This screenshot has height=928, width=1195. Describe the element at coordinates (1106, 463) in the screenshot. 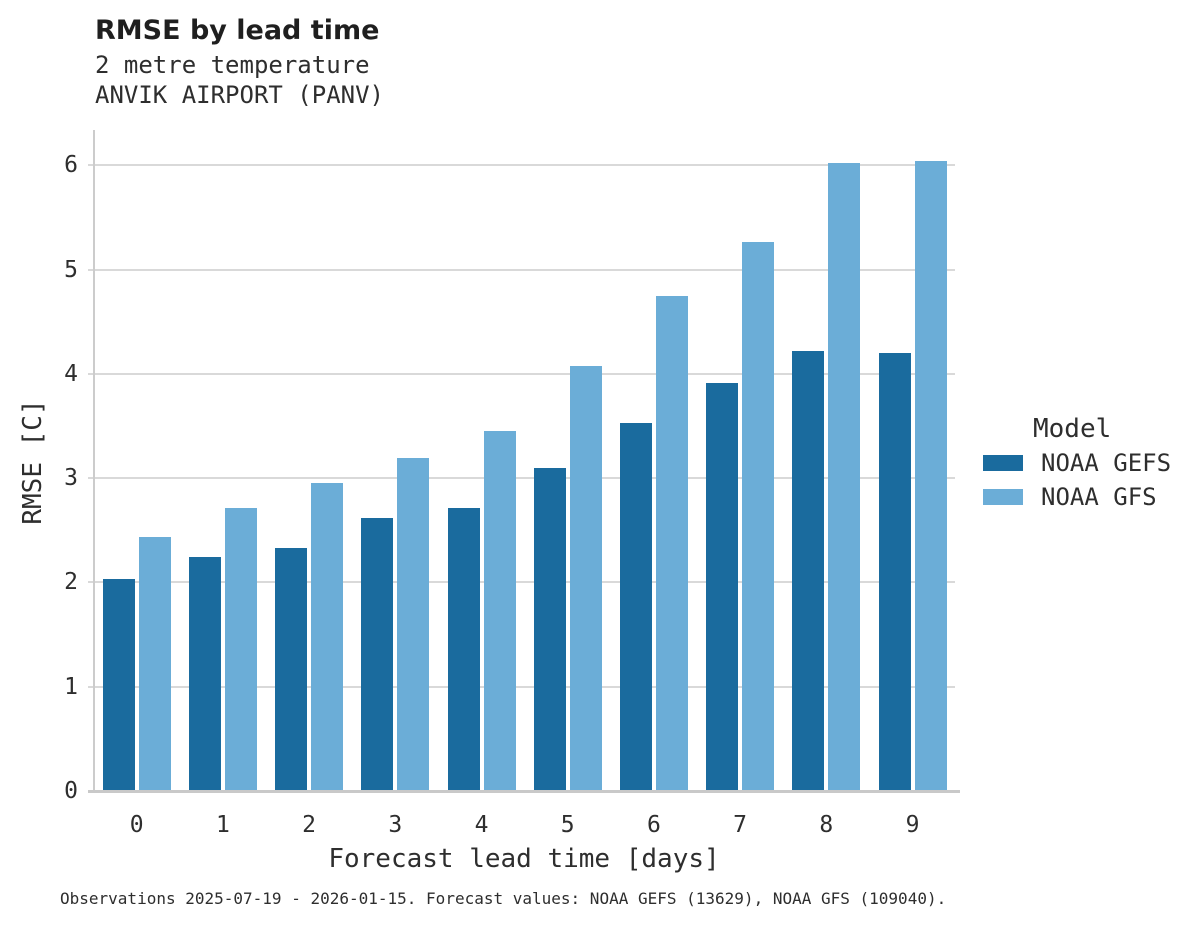

I see `legend-label-noaa-gefs: NOAA GEFS` at that location.